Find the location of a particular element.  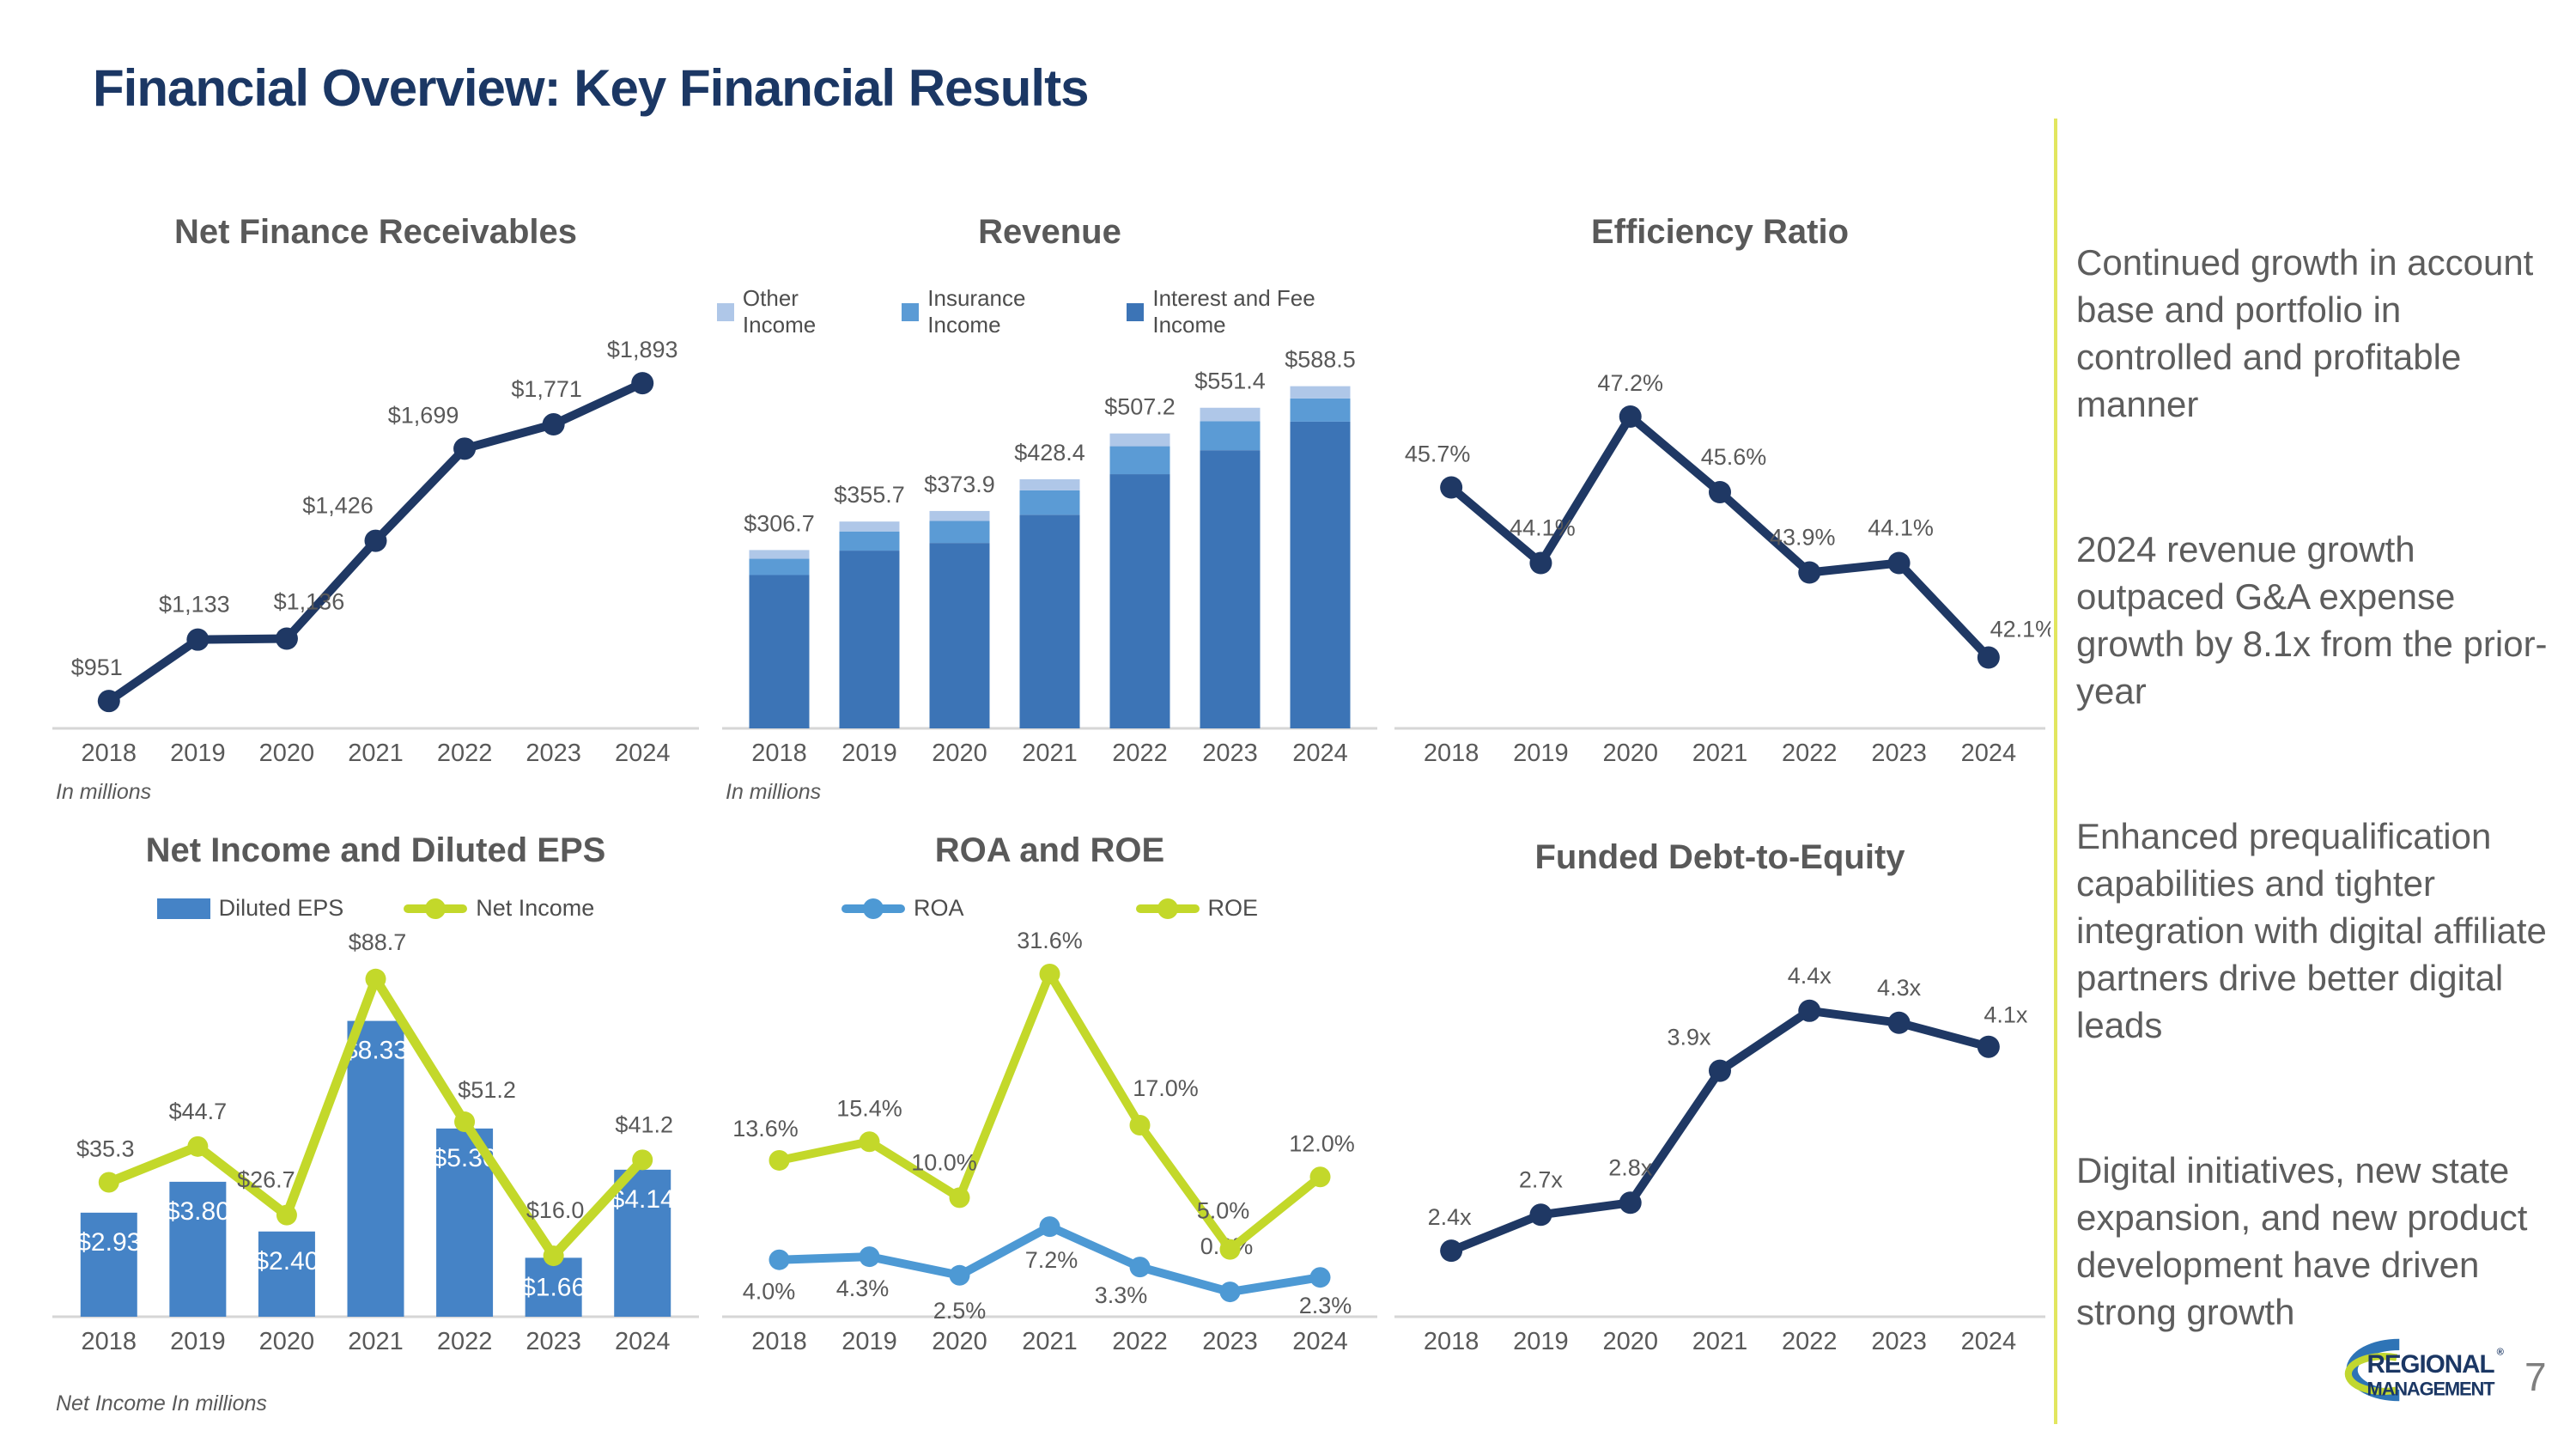

svg-text: 45.6% is located at coordinates (1734, 457).